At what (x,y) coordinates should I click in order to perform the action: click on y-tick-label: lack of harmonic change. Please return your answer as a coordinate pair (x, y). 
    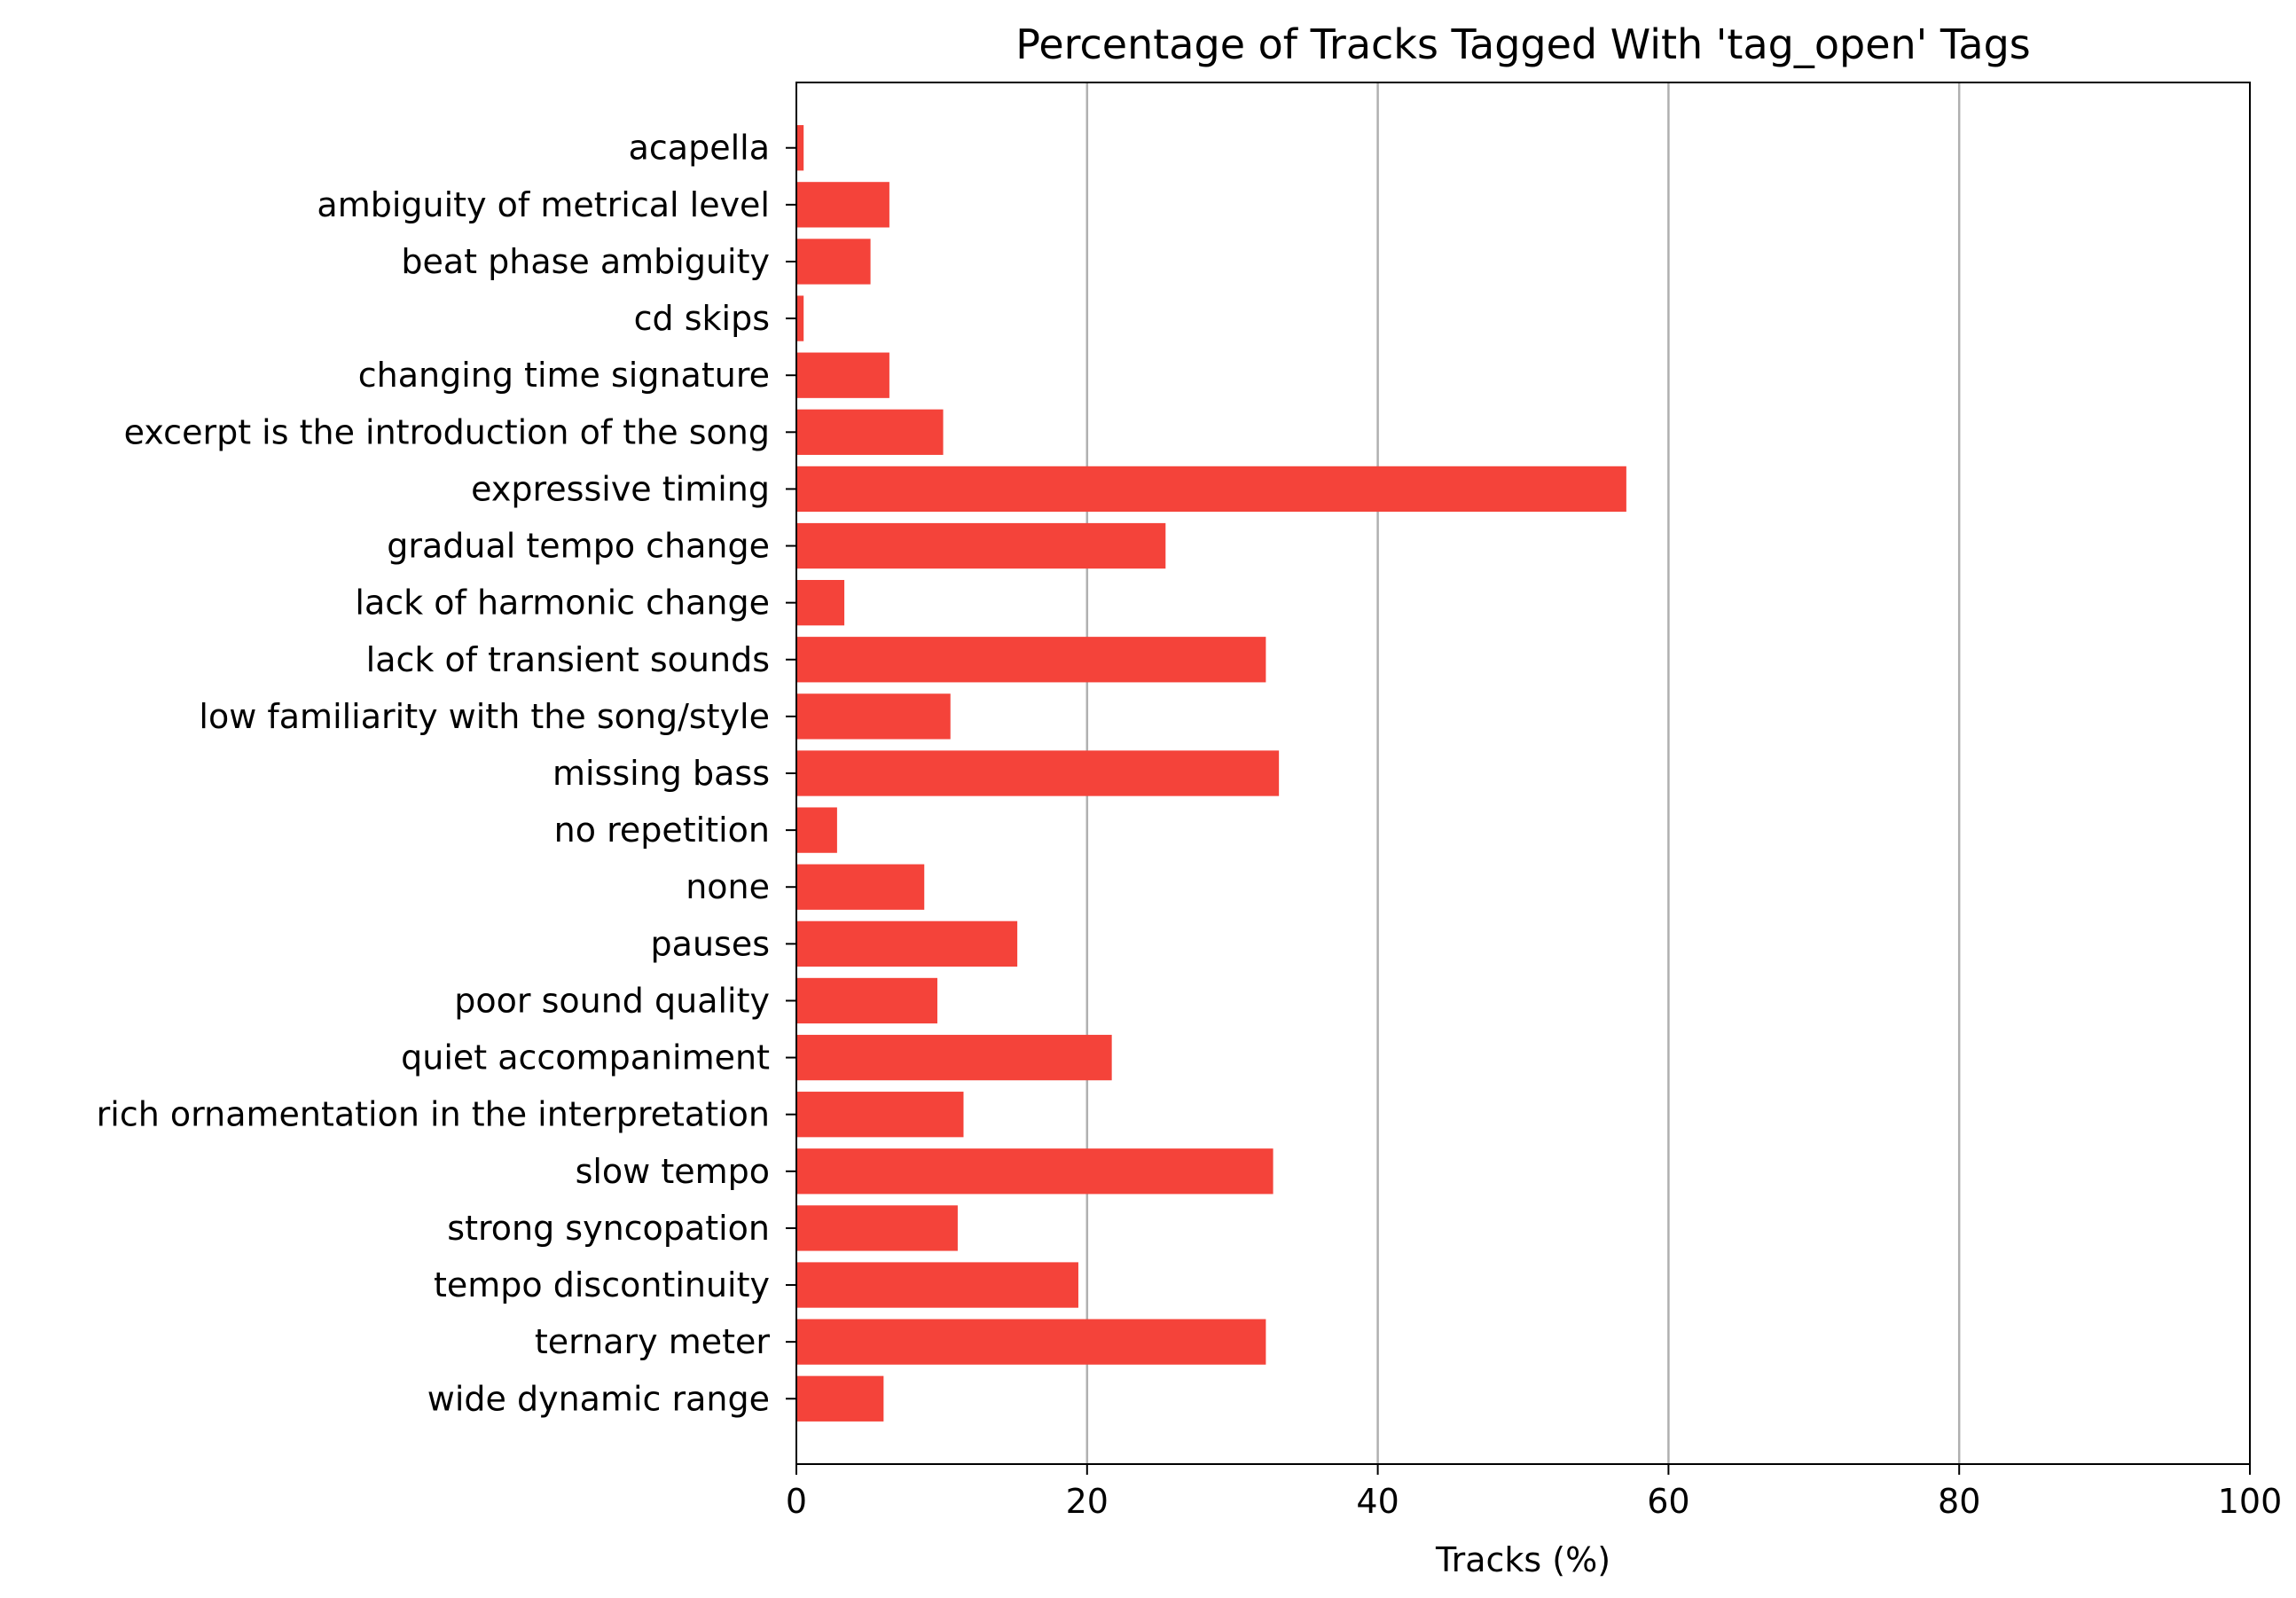
    Looking at the image, I should click on (562, 603).